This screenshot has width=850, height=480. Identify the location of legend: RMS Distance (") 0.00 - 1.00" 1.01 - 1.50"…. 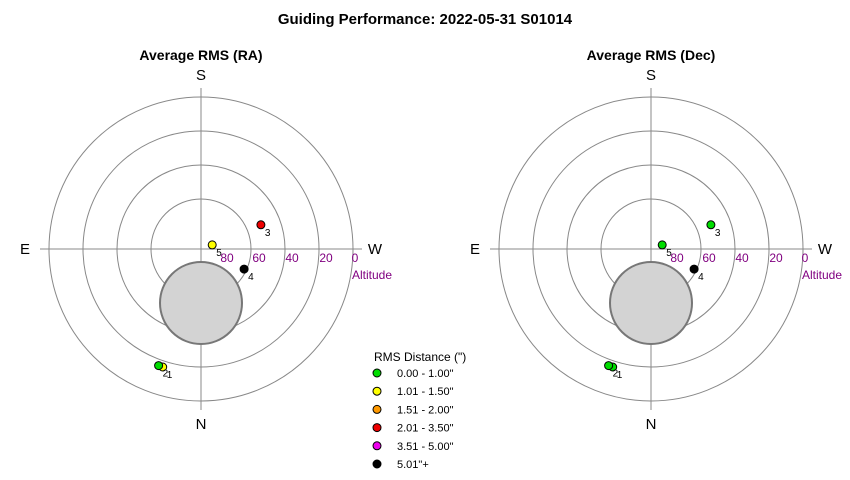
(419, 410).